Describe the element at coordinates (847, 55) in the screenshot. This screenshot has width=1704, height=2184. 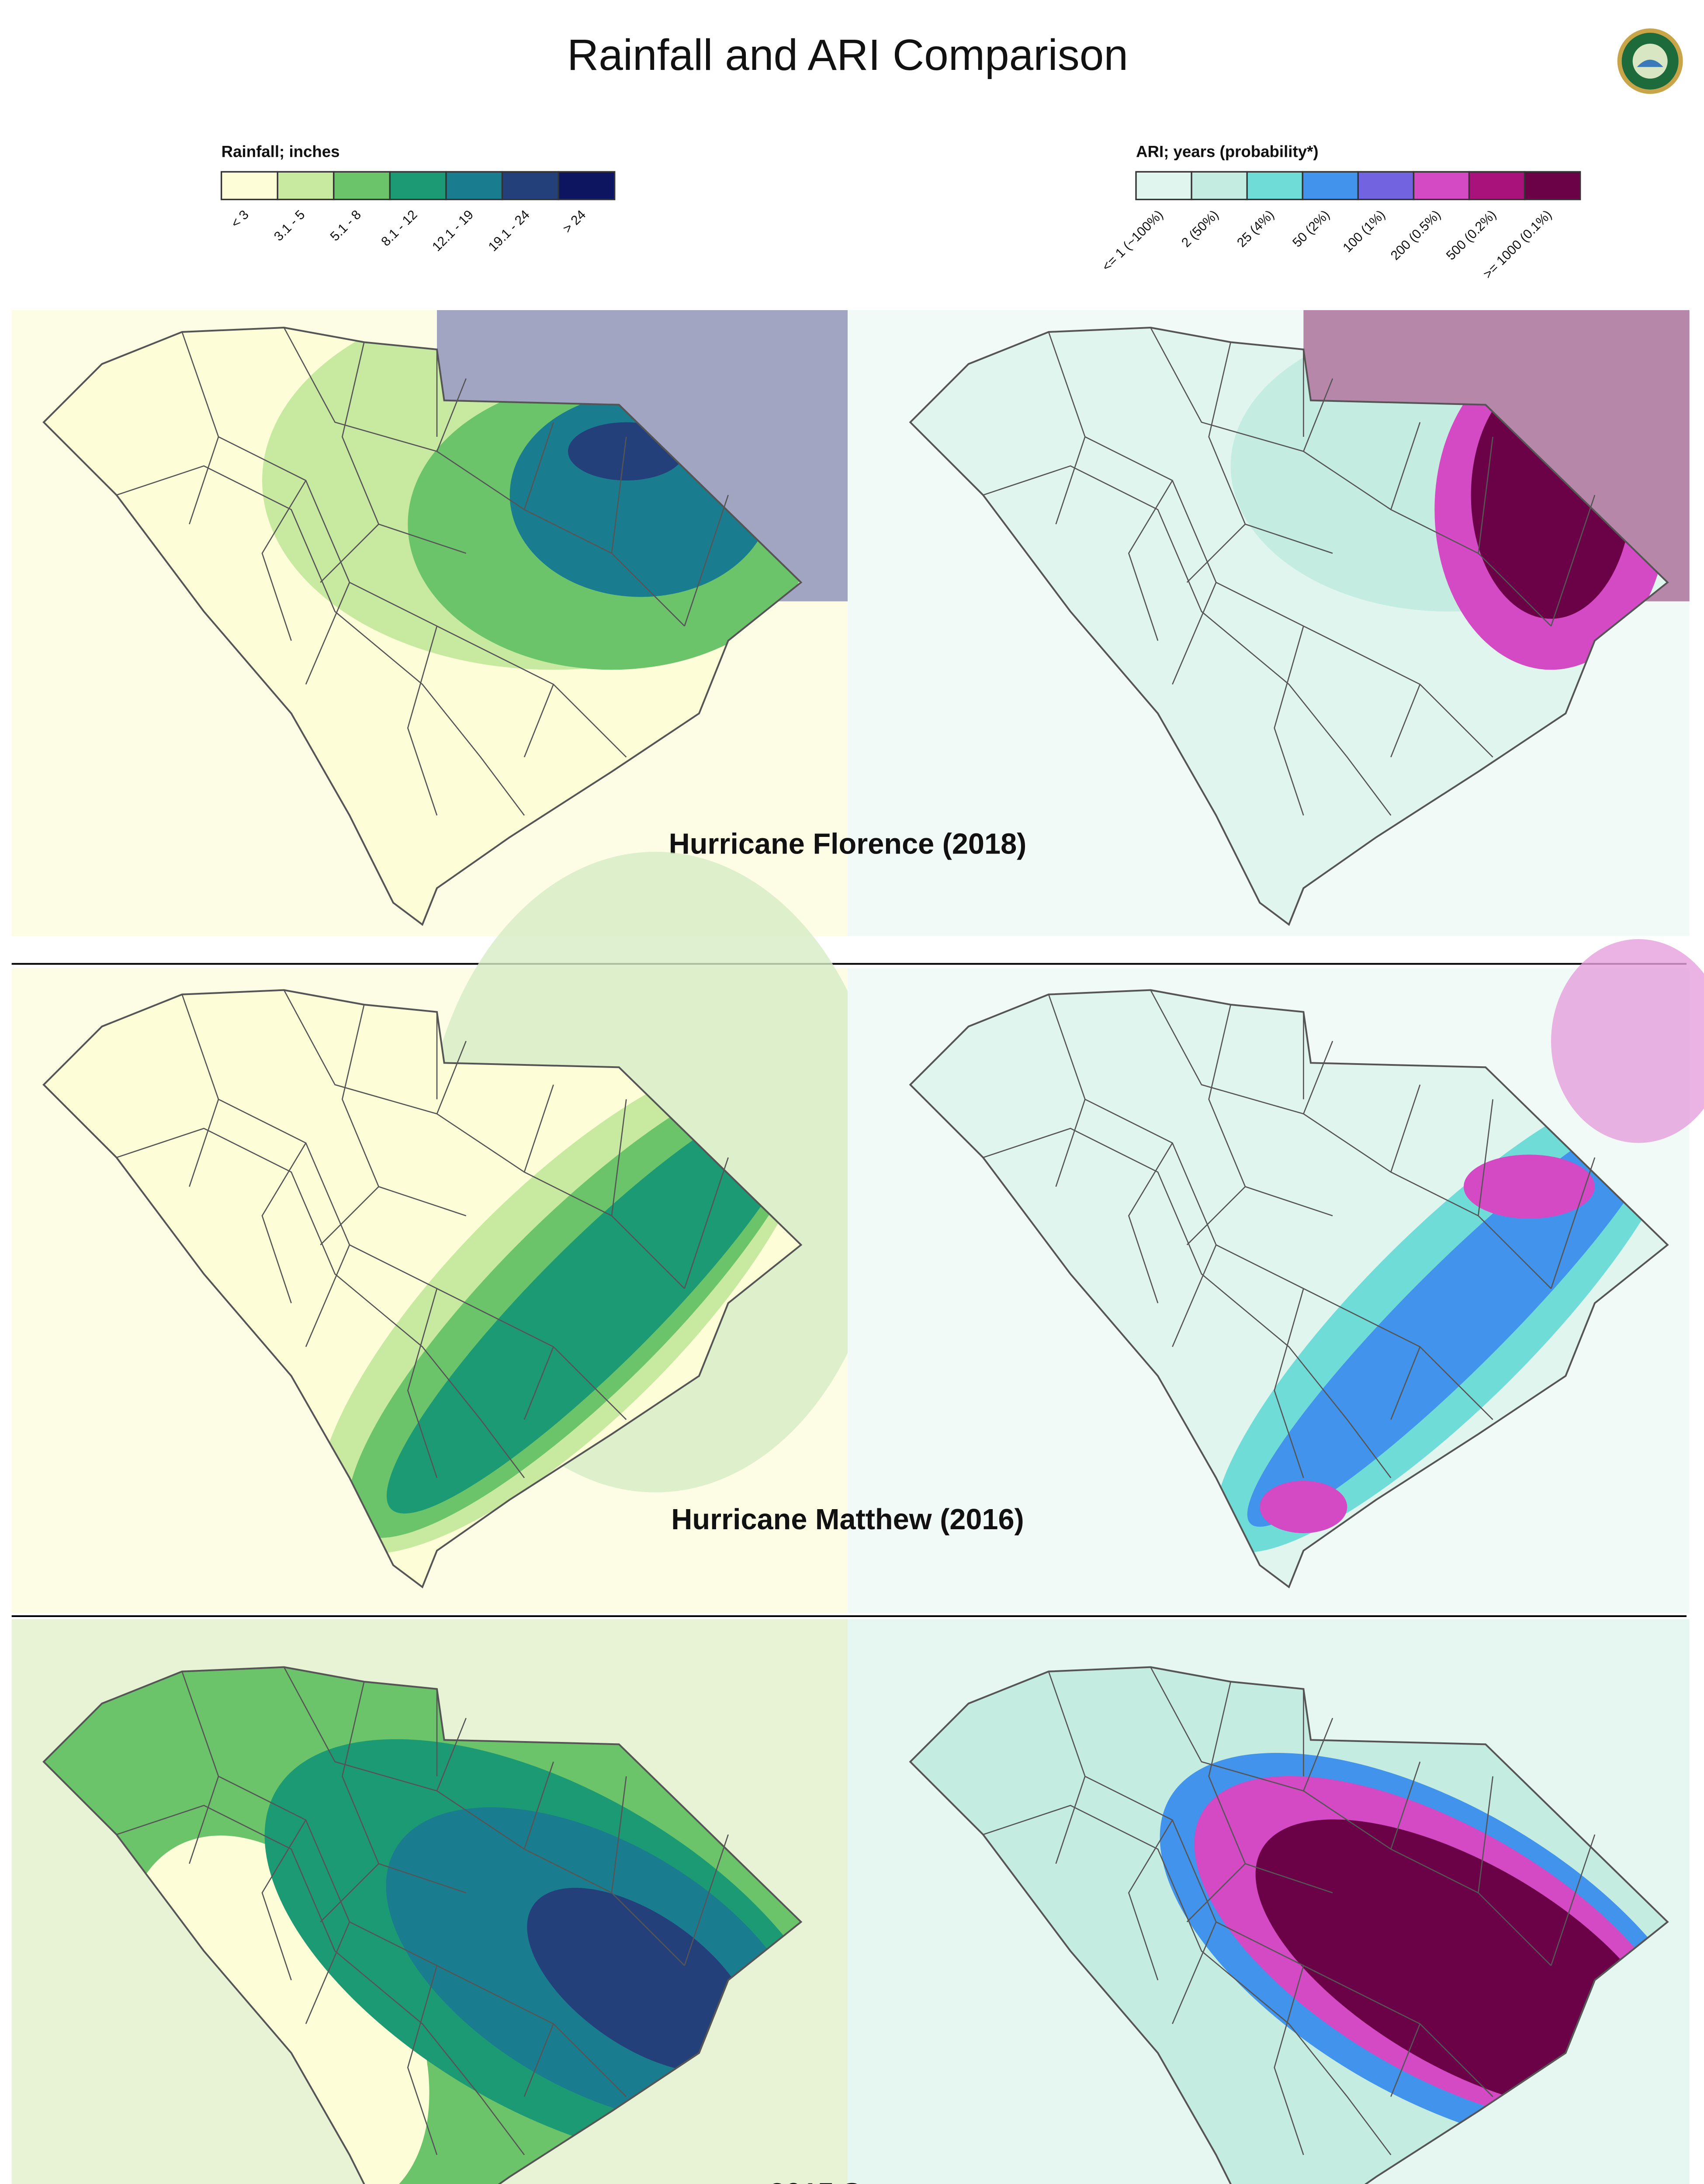
I see `page-title: Rainfall and ARI Comparison` at that location.